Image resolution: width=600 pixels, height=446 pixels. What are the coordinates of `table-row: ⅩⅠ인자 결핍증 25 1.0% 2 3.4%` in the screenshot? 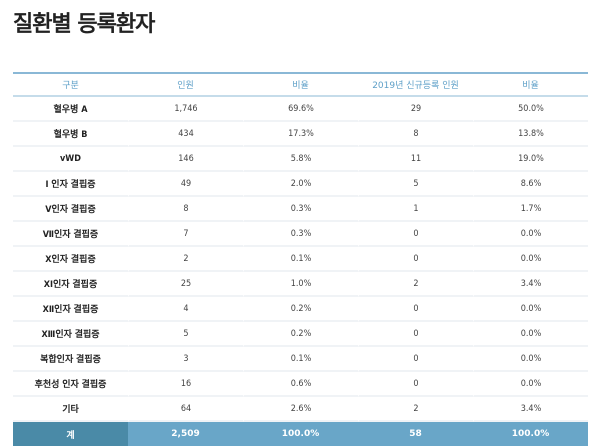 It's located at (300, 284).